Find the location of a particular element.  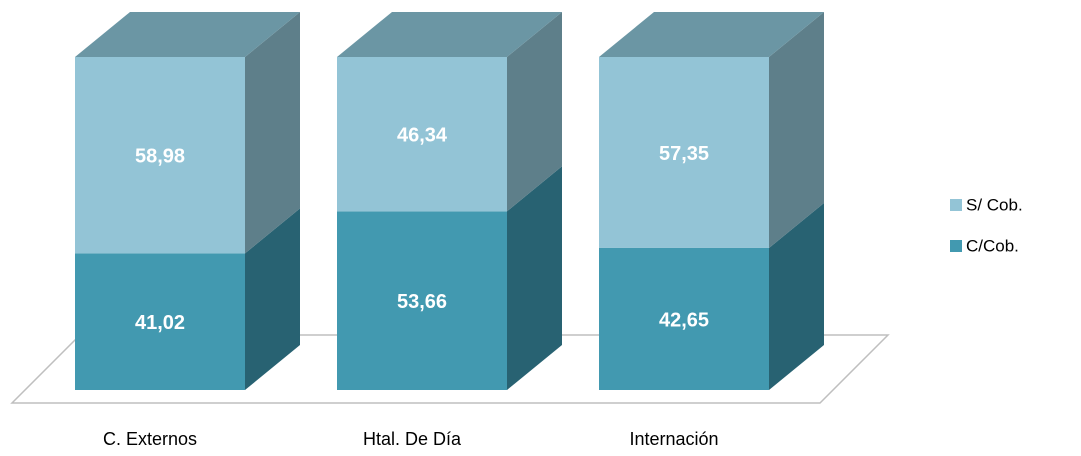

data-label: 41,02 is located at coordinates (160, 323).